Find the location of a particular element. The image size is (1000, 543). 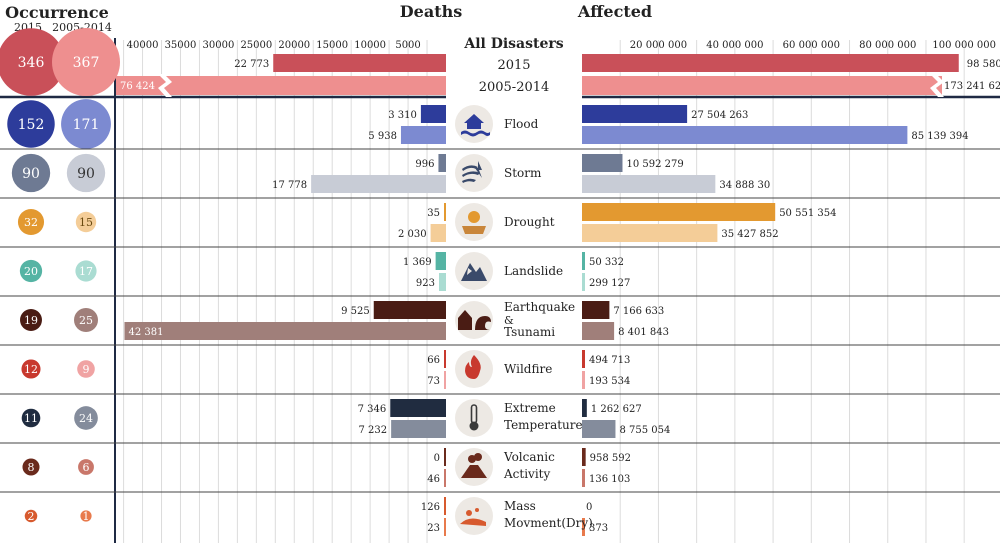

volcano-icon-smoke is located at coordinates (478, 457).